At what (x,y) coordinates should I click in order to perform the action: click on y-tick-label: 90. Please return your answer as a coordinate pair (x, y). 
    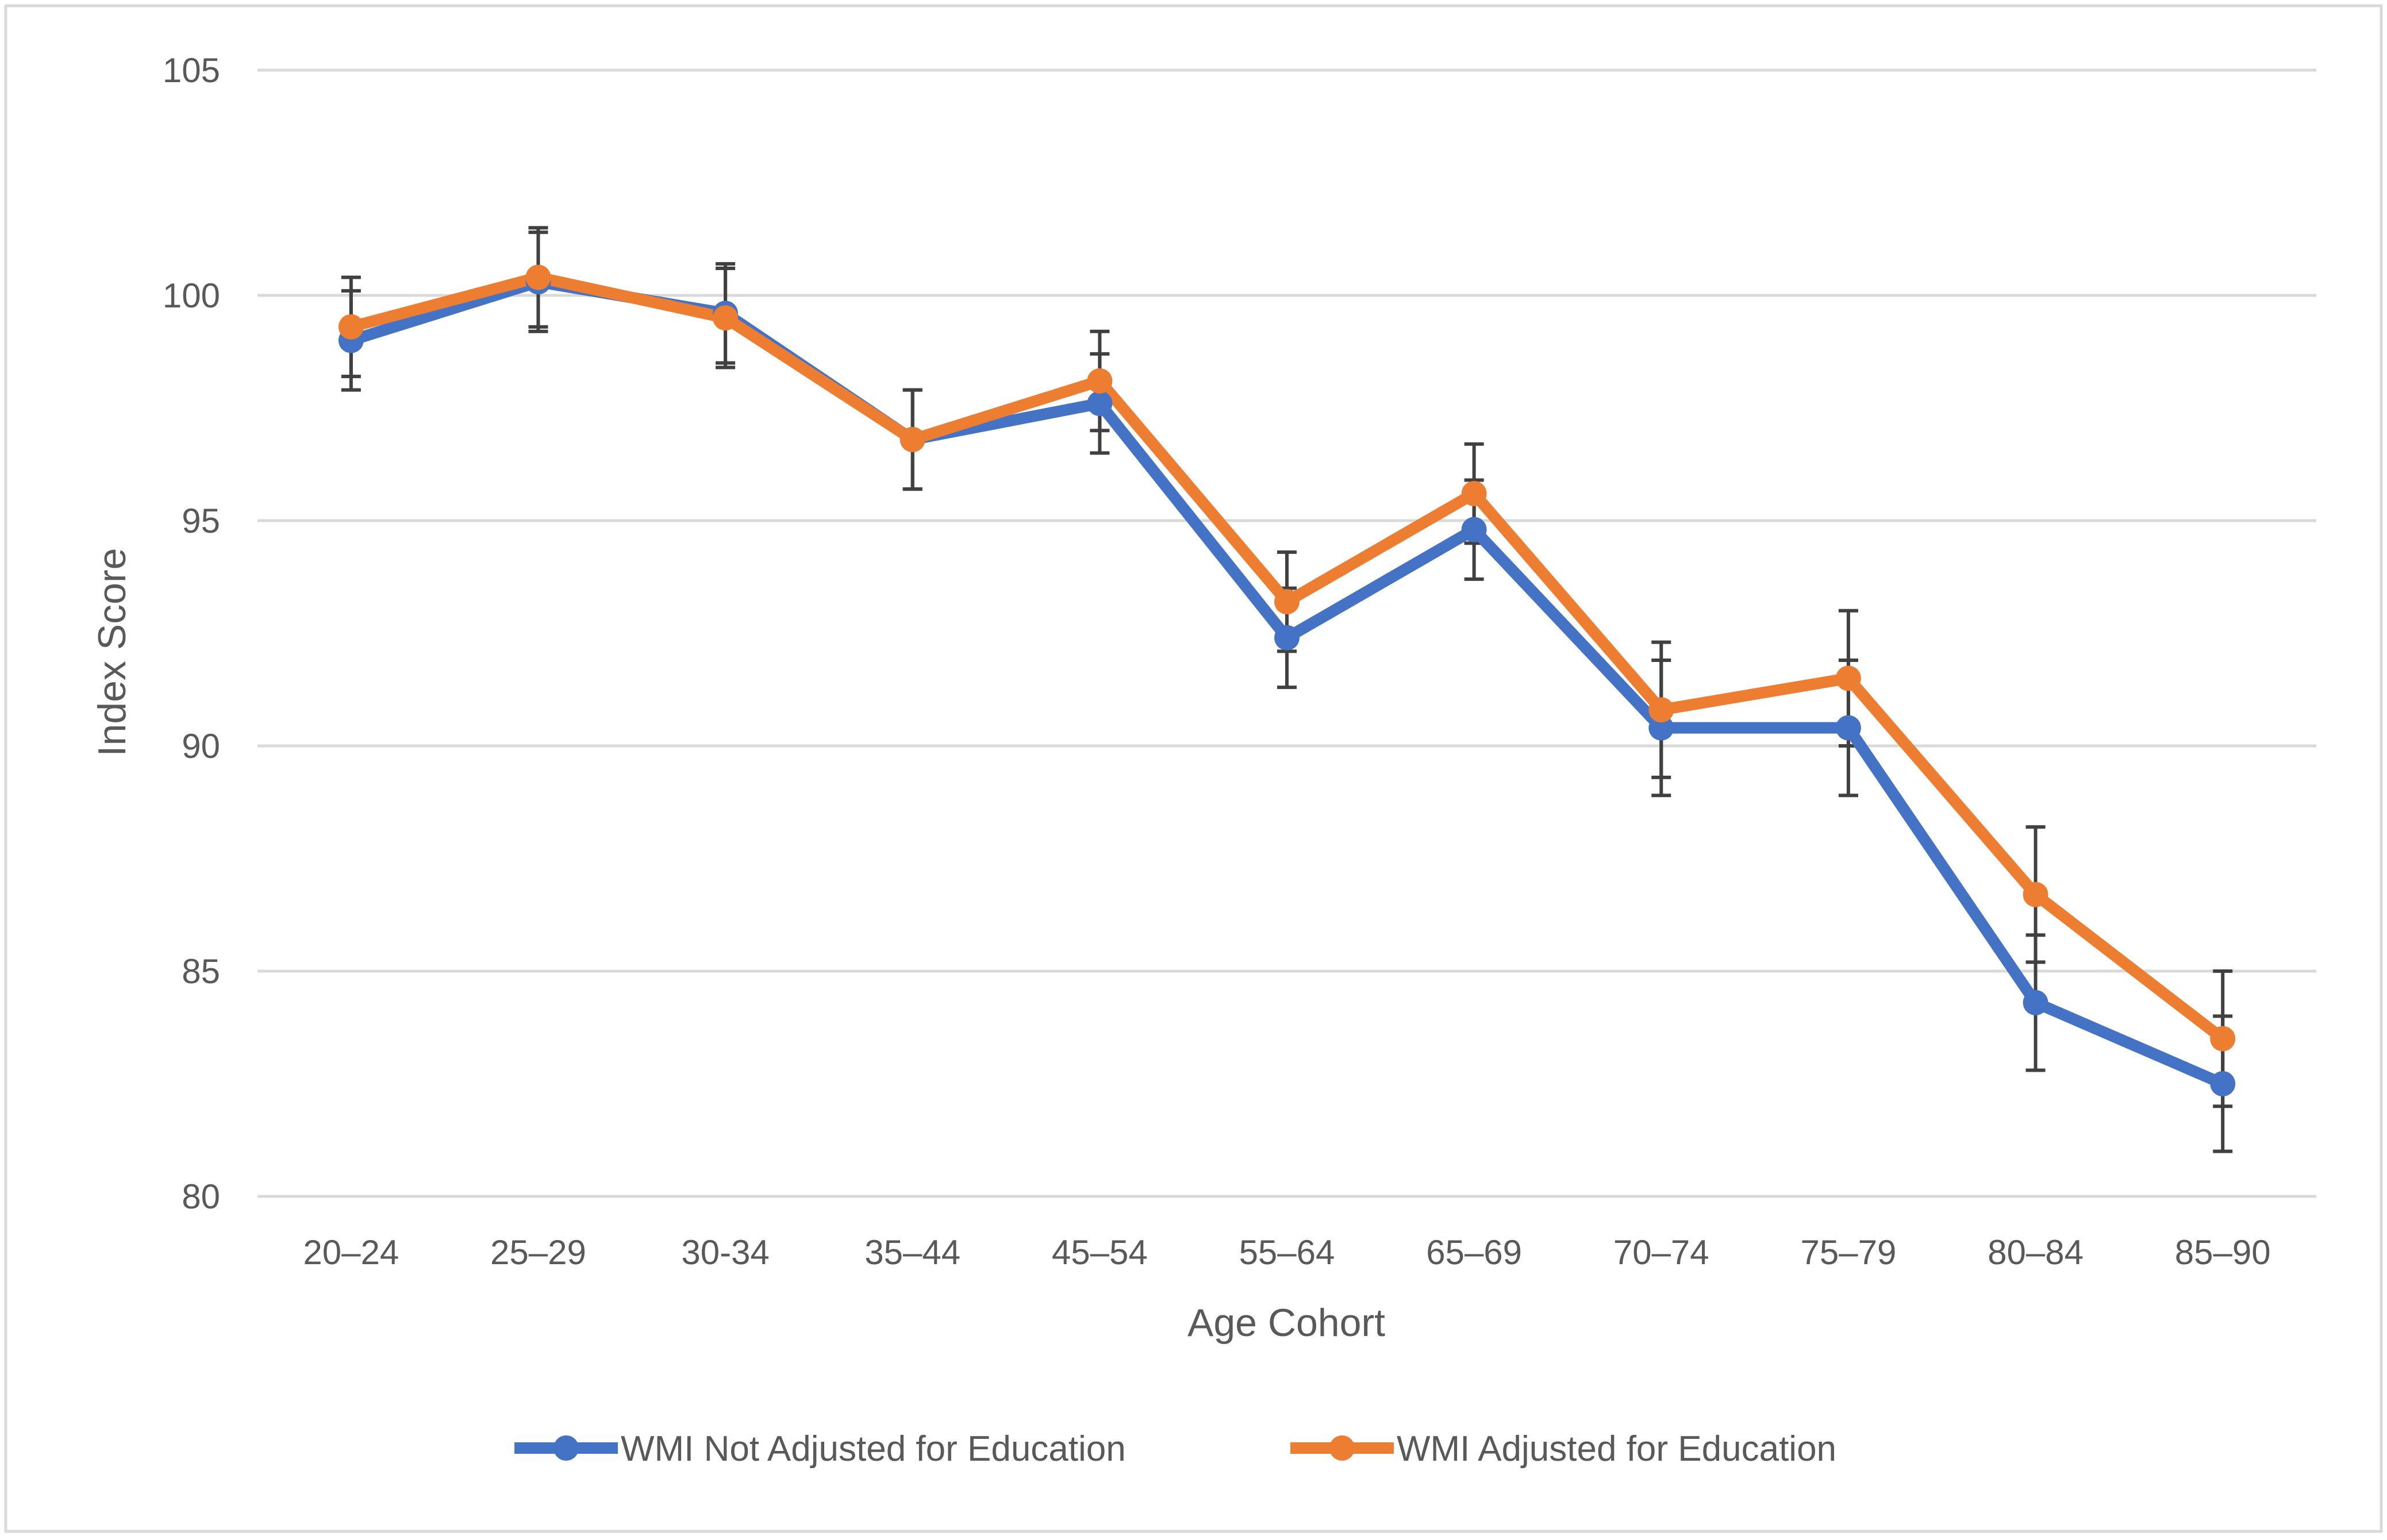
    Looking at the image, I should click on (201, 746).